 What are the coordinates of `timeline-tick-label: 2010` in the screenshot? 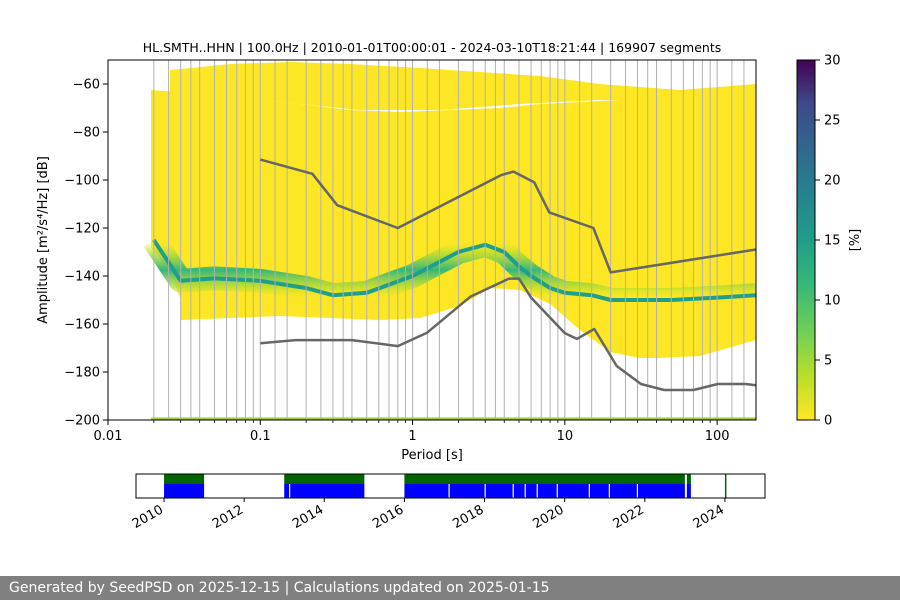 It's located at (148, 517).